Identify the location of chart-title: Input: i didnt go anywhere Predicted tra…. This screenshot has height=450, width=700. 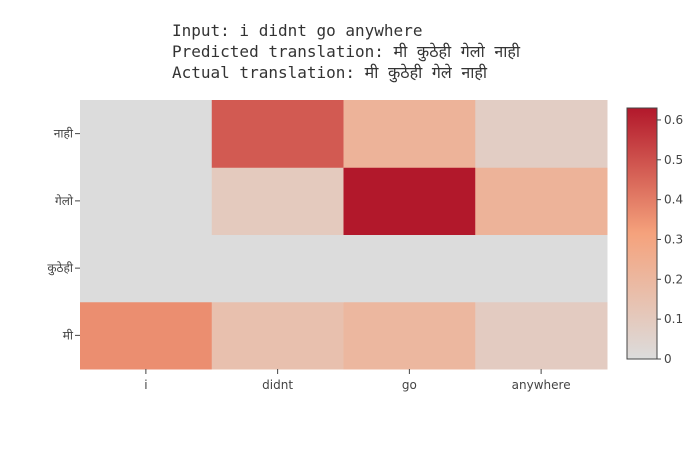
(346, 51).